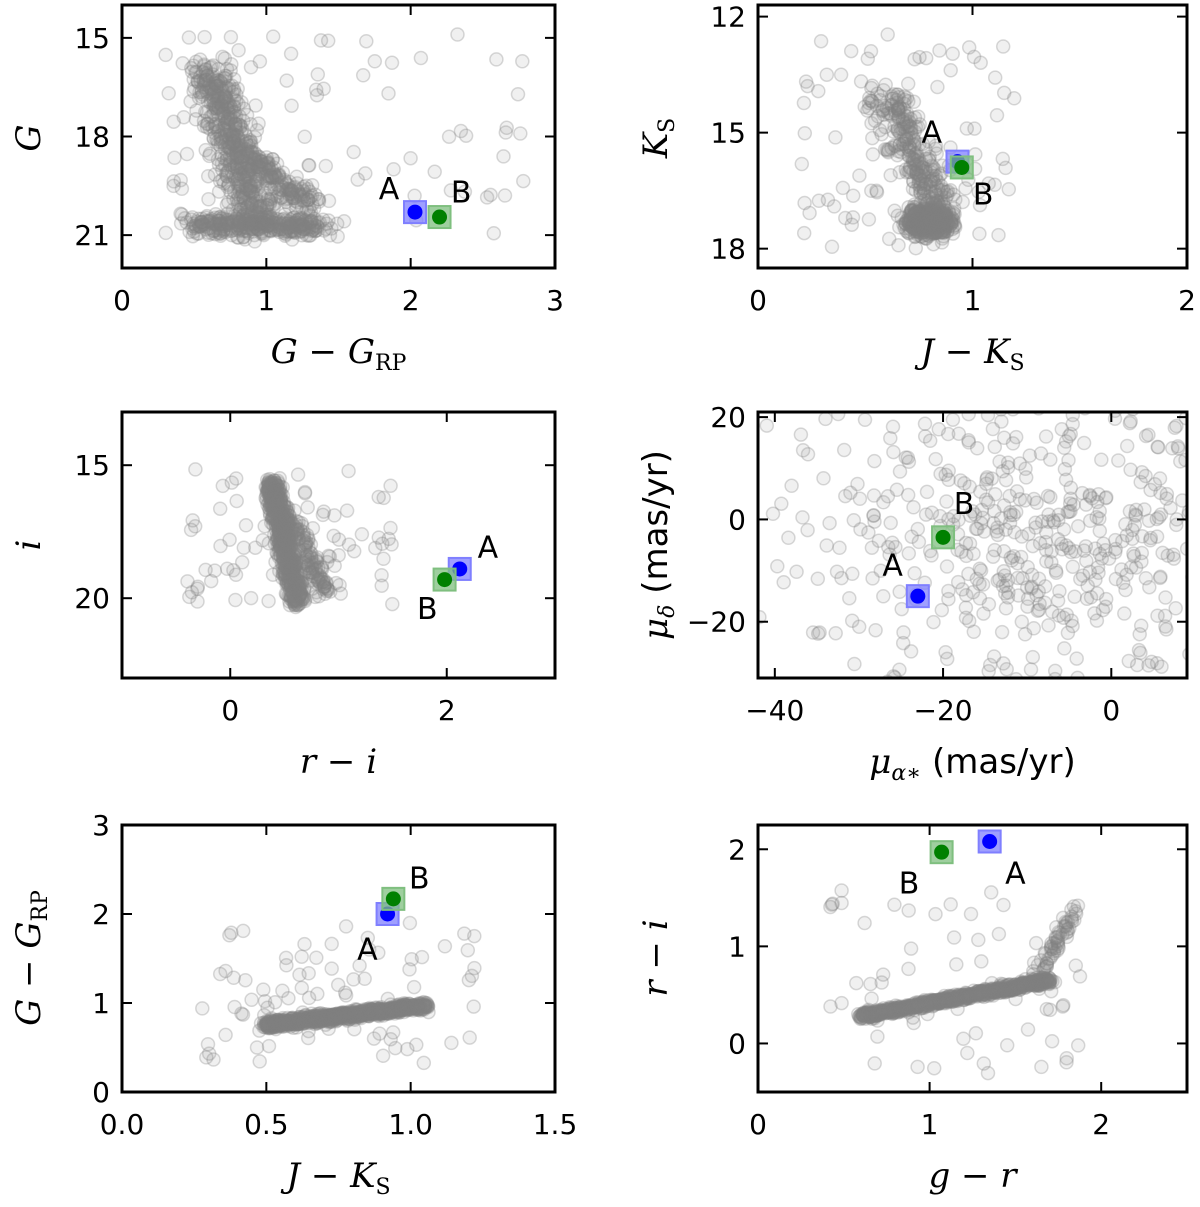  I want to click on y-tick-label: 3, so click(101, 825).